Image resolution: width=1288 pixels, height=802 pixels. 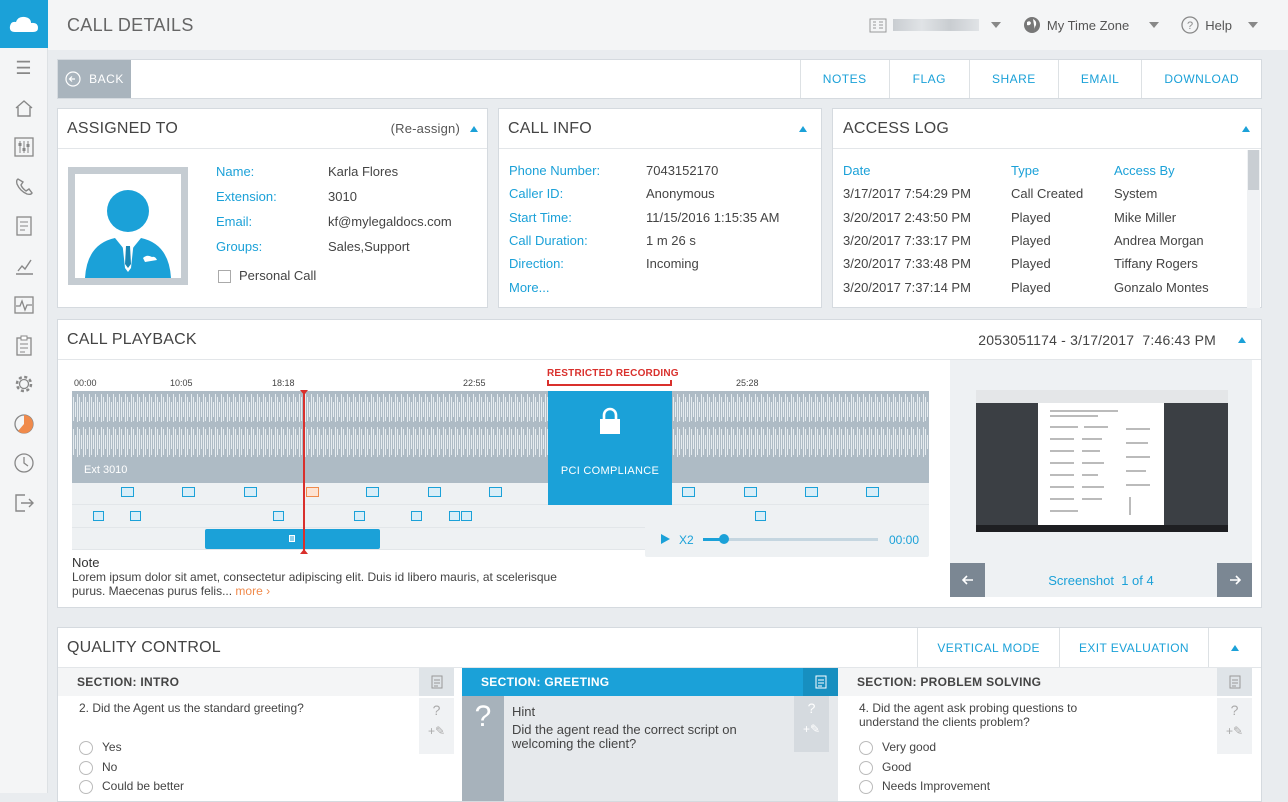 What do you see at coordinates (310, 437) in the screenshot?
I see `waveform: Ext 3010` at bounding box center [310, 437].